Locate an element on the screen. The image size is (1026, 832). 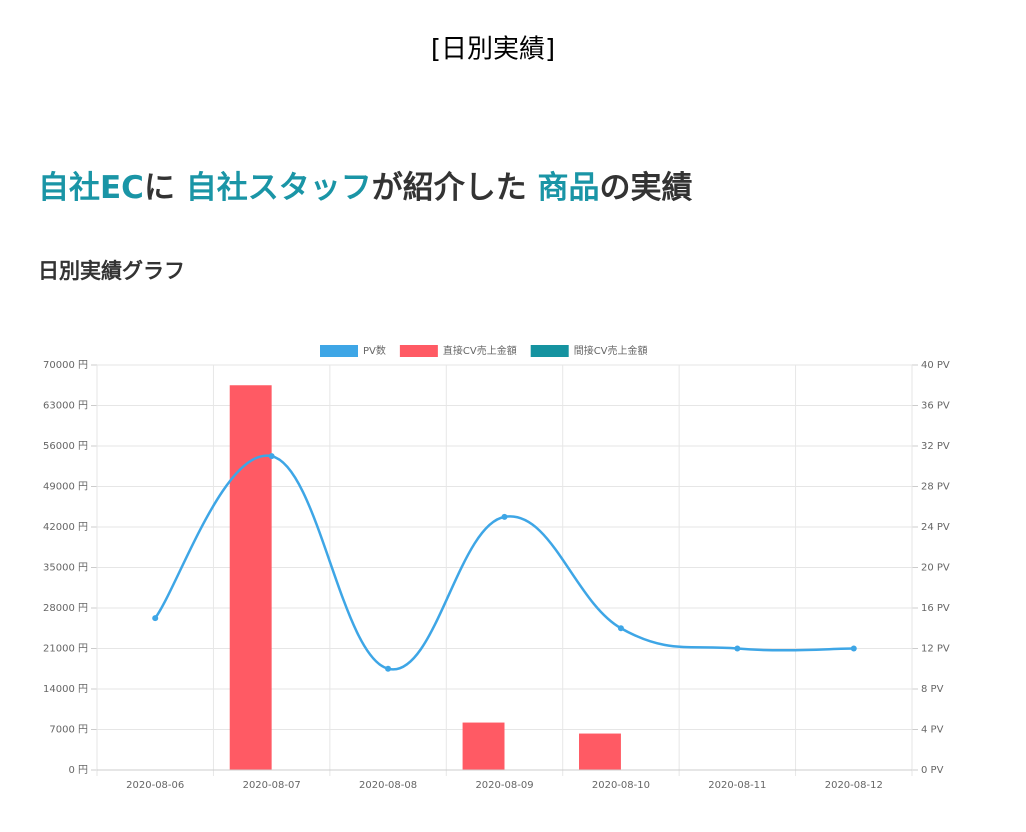
y2-tick-label: 40 PV is located at coordinates (935, 365).